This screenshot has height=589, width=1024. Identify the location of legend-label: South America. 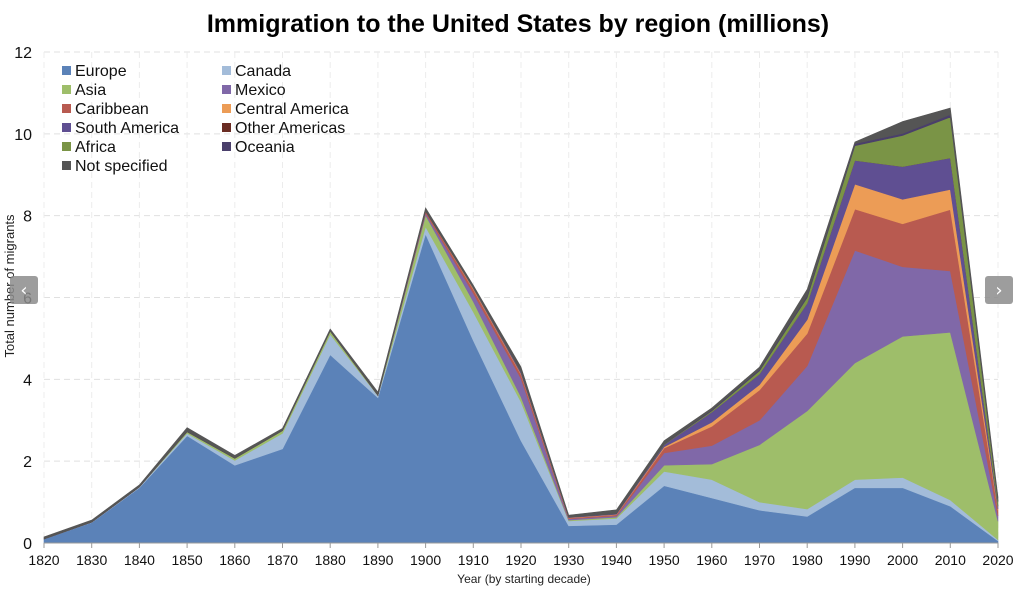
(127, 128).